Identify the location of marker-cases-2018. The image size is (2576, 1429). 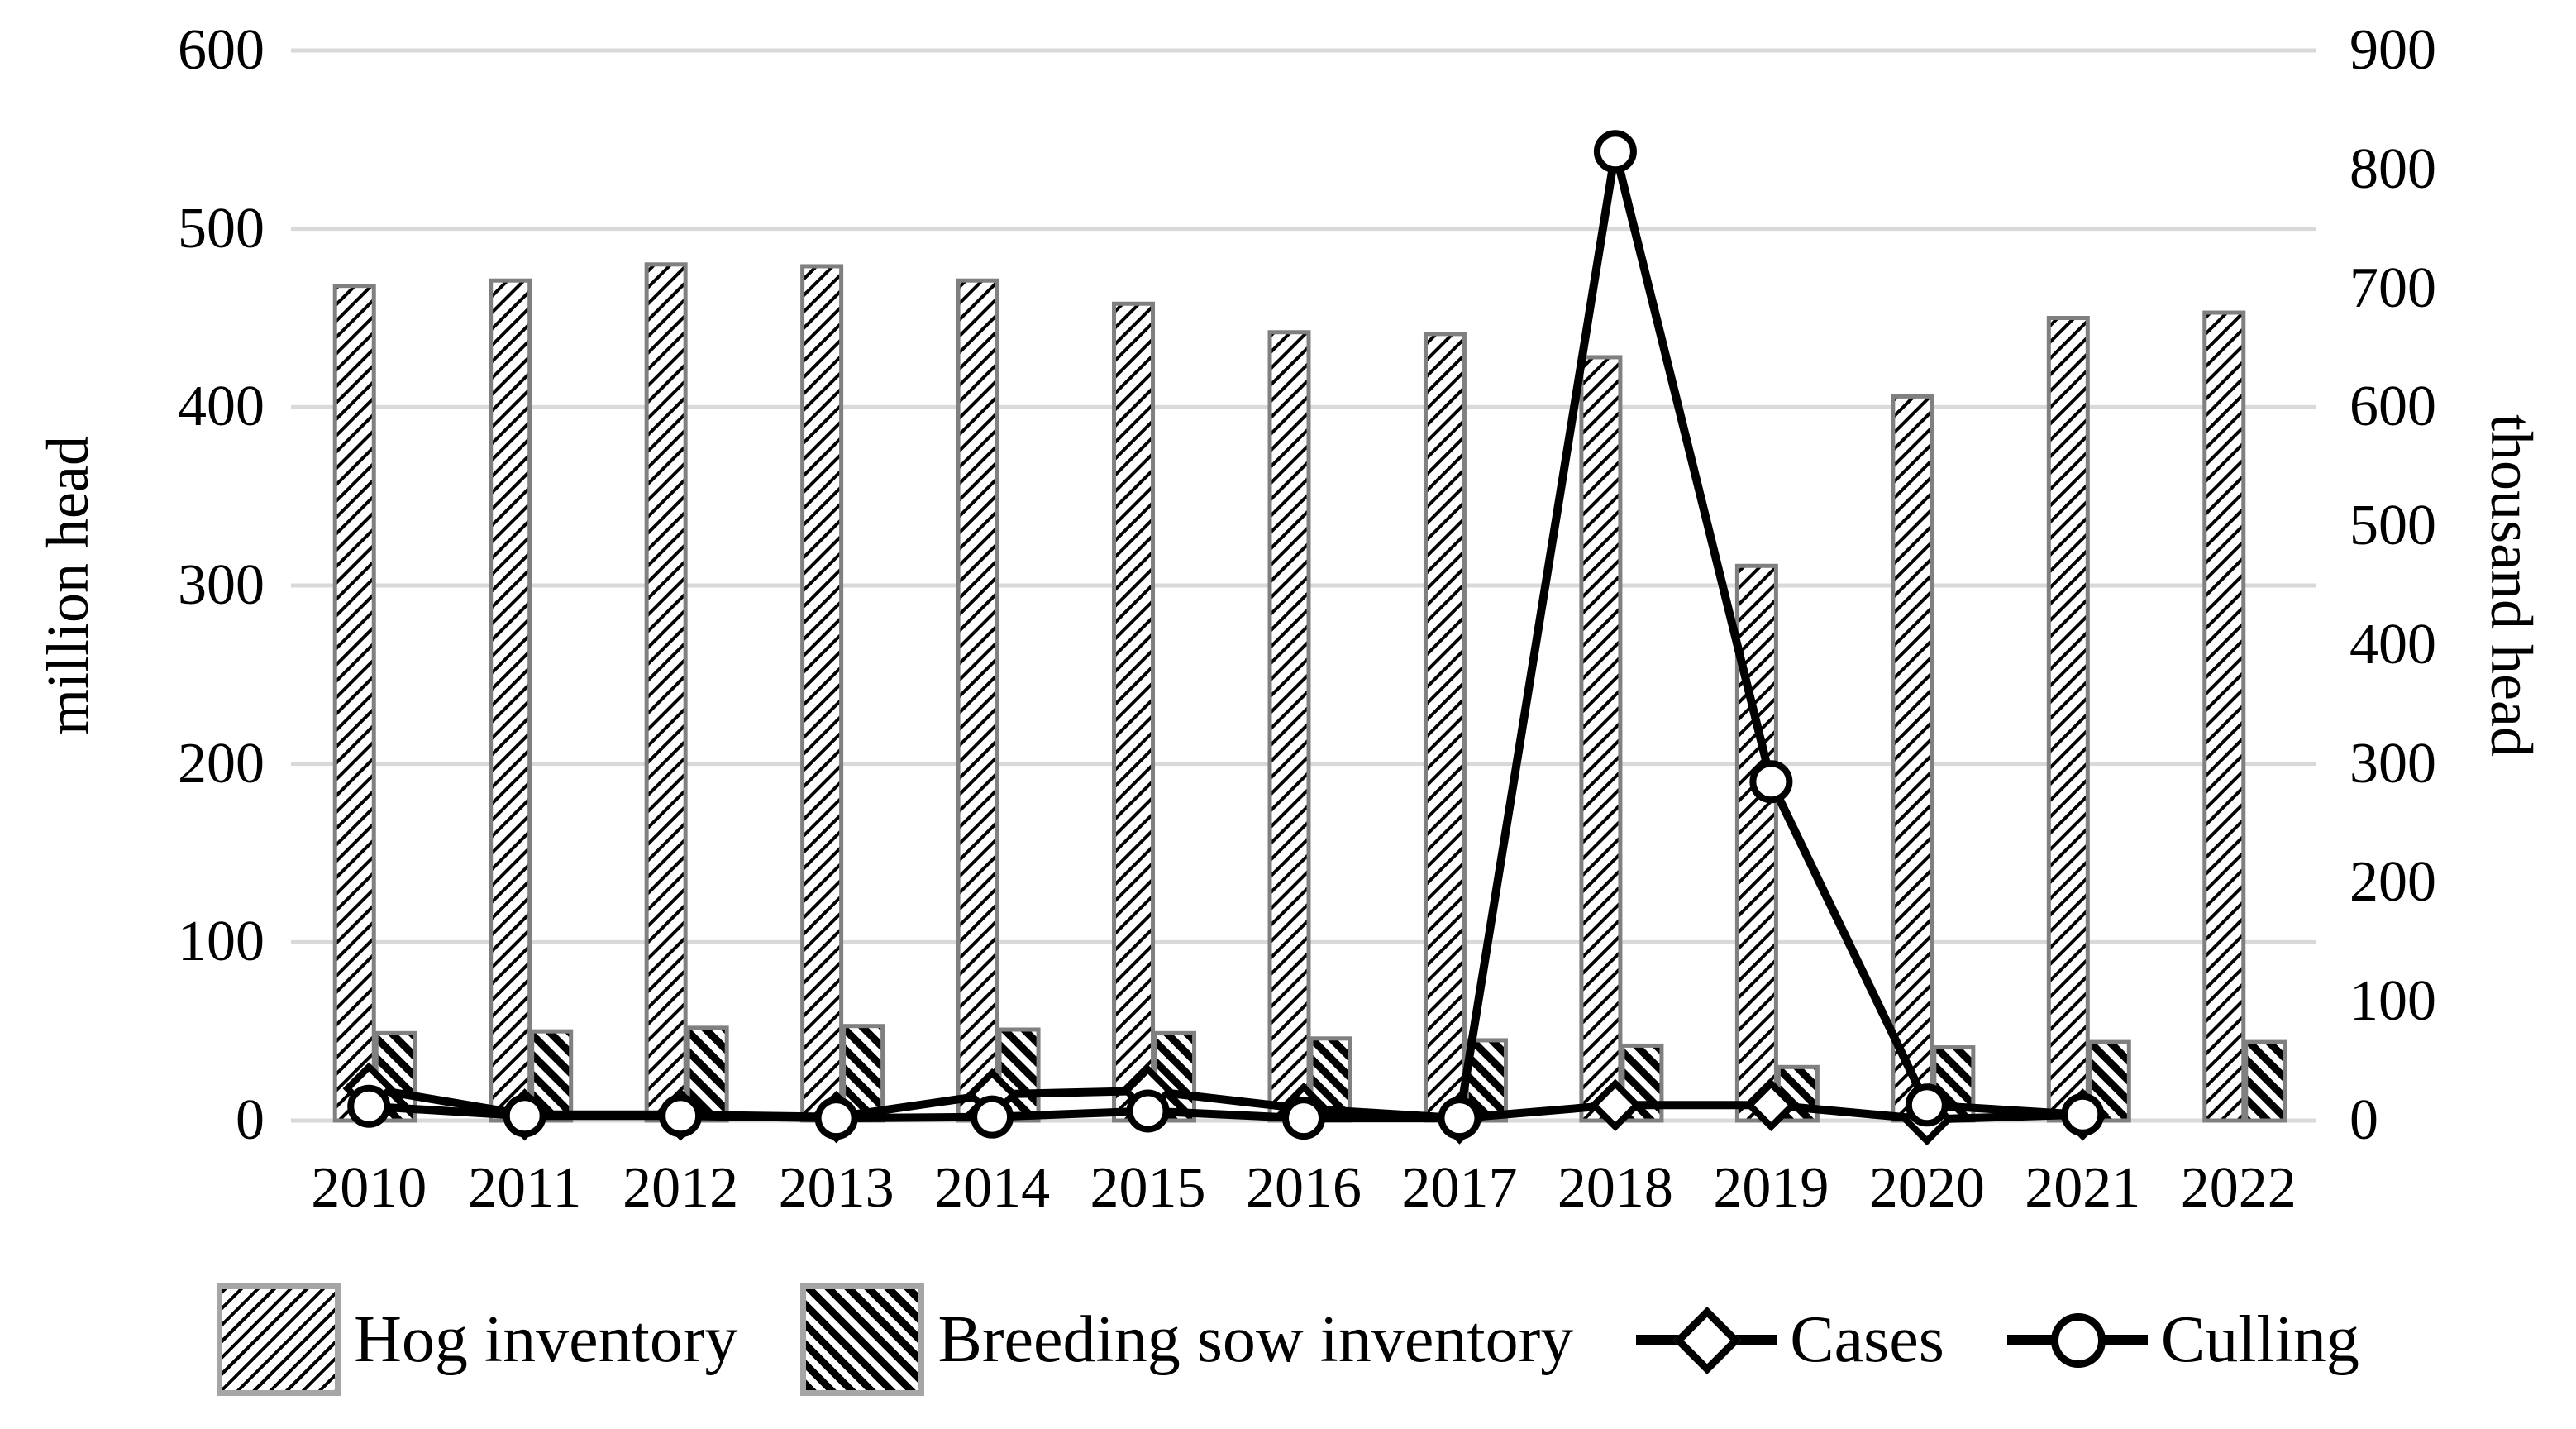
(1615, 1104).